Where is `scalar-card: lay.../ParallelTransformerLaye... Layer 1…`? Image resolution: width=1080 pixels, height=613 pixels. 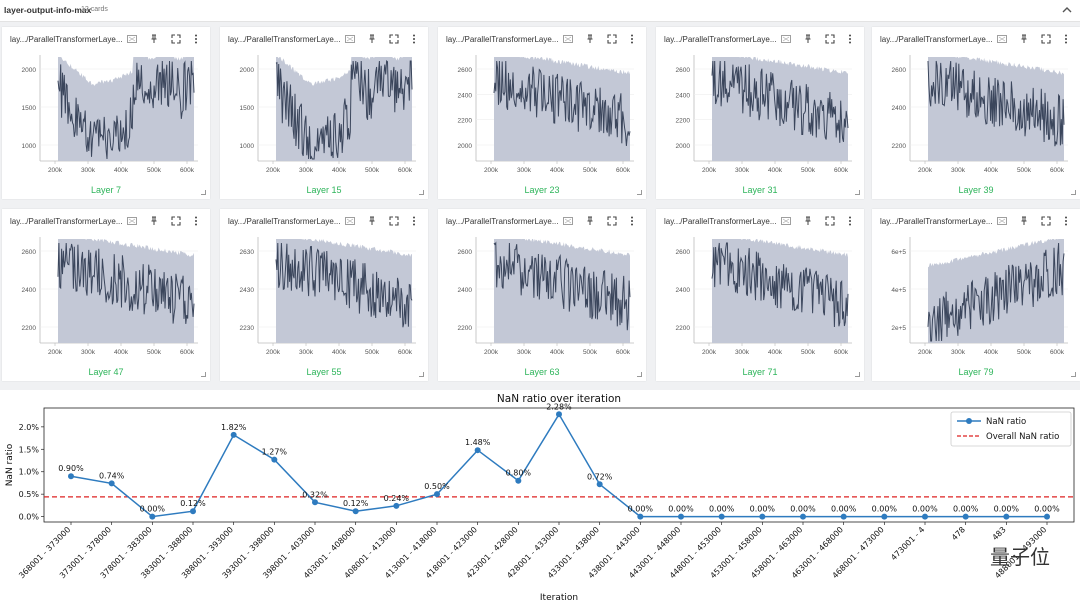
scalar-card: lay.../ParallelTransformerLaye... Layer 1… is located at coordinates (324, 113).